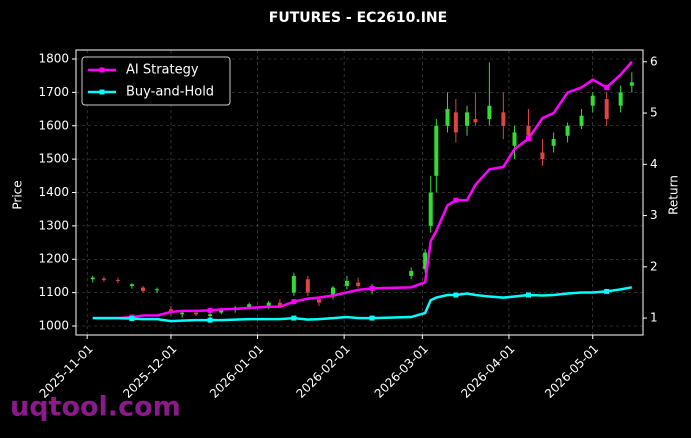  I want to click on y2-tick-label: 1, so click(654, 318).